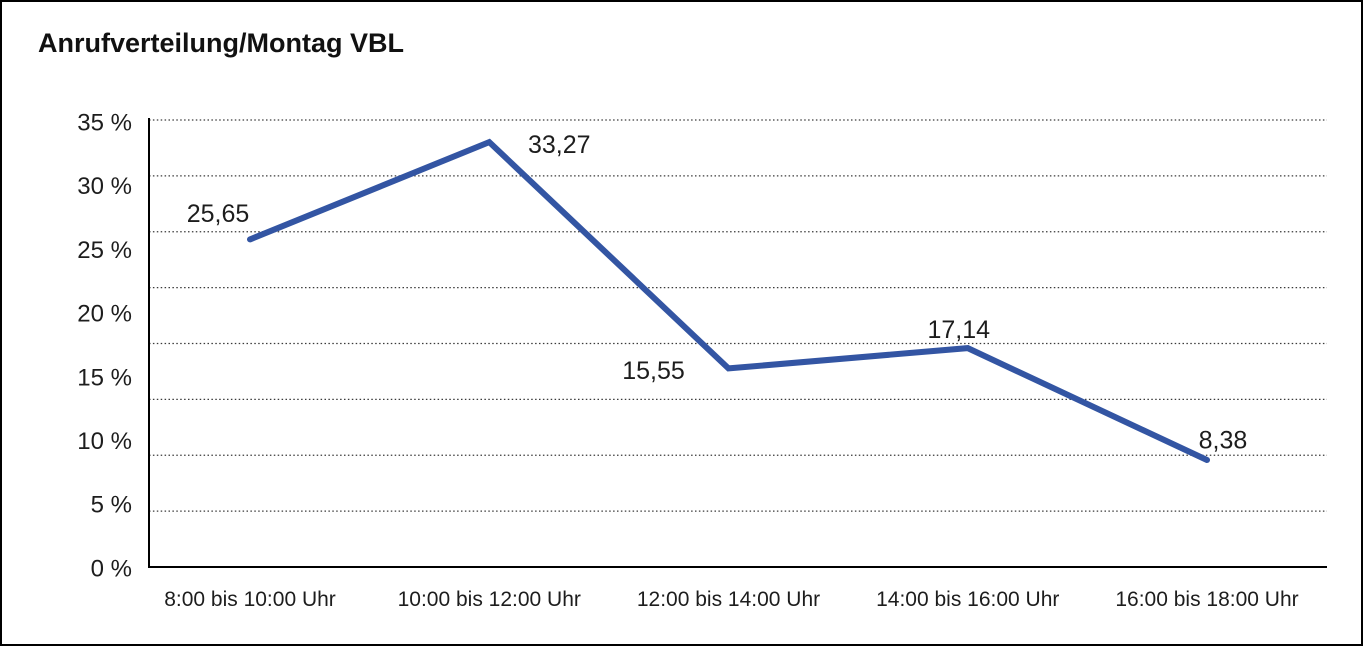  Describe the element at coordinates (728, 599) in the screenshot. I see `x-axis-category-label: 12:00 bis 14:00 Uhr` at that location.